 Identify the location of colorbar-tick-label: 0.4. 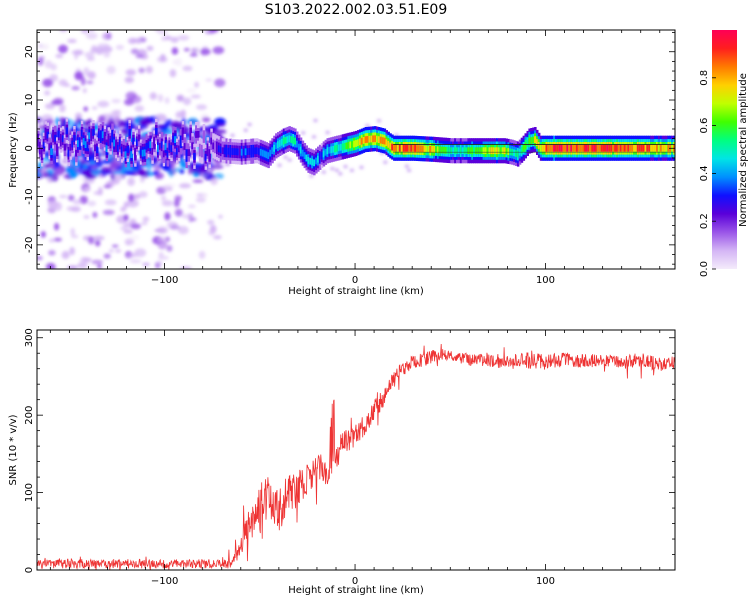
(704, 173).